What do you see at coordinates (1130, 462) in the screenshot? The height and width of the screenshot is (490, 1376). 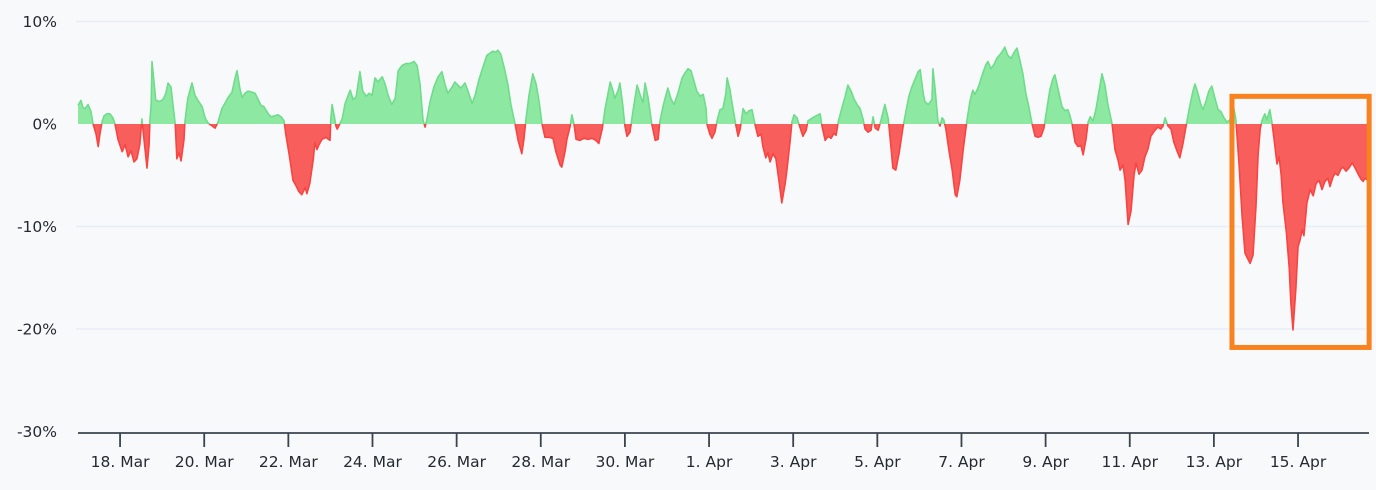 I see `x-axis-tick-label: 11. Apr` at bounding box center [1130, 462].